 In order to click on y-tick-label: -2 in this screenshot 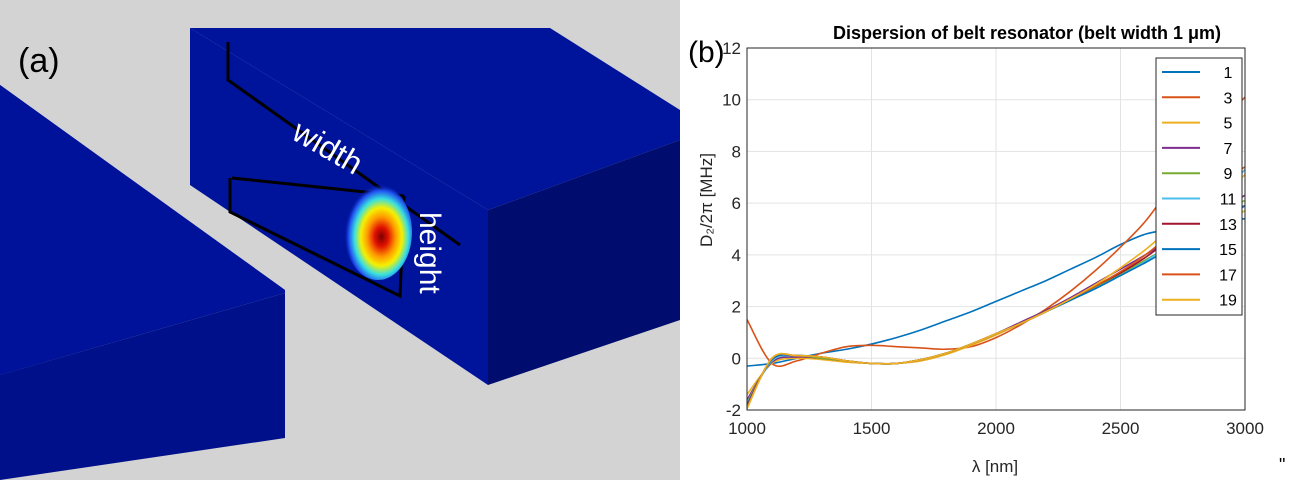, I will do `click(733, 410)`.